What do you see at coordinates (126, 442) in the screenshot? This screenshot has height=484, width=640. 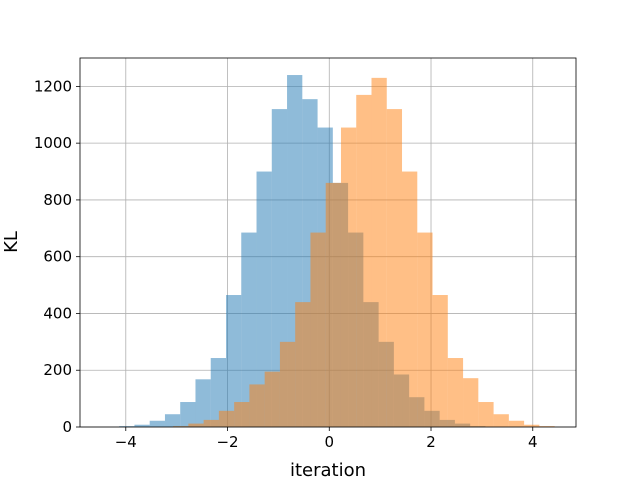 I see `x-tick-label: −4` at bounding box center [126, 442].